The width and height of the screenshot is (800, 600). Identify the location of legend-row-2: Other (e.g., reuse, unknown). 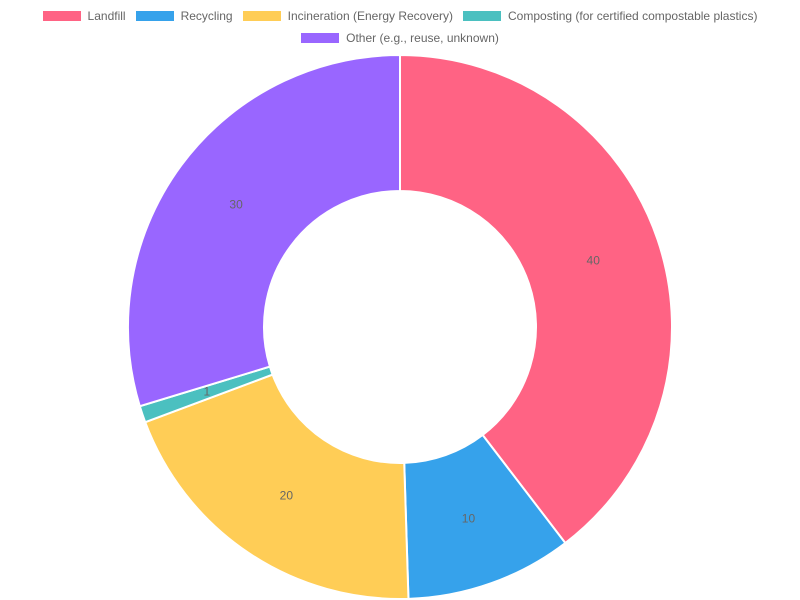
(400, 38).